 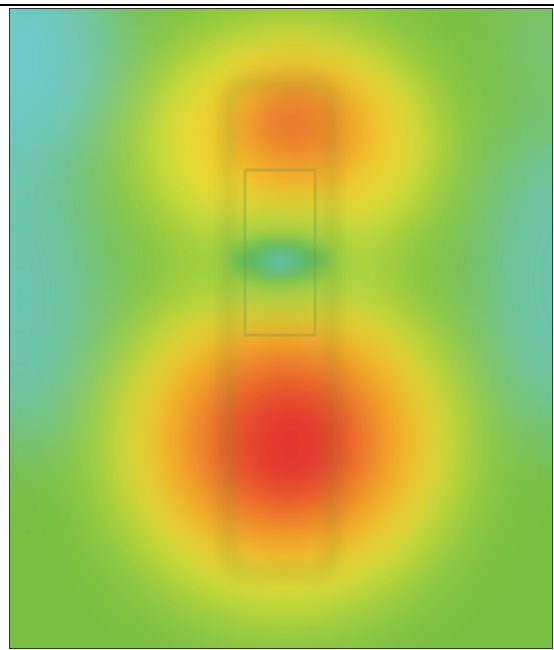 What do you see at coordinates (280, 260) in the screenshot?
I see `phone-center` at bounding box center [280, 260].